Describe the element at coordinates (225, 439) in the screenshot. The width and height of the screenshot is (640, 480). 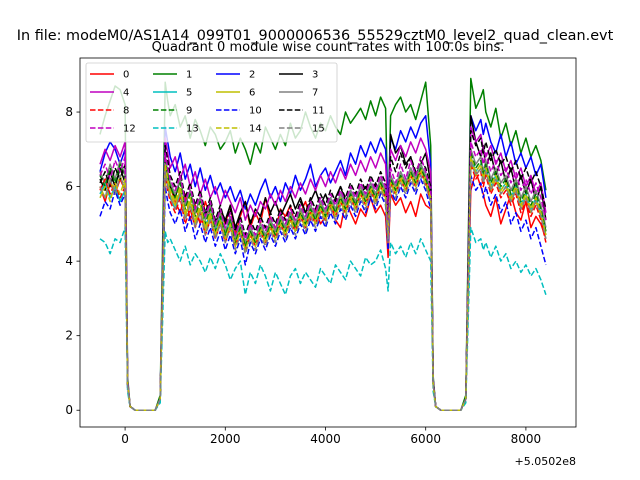
I see `x-tick-label: 2000` at that location.